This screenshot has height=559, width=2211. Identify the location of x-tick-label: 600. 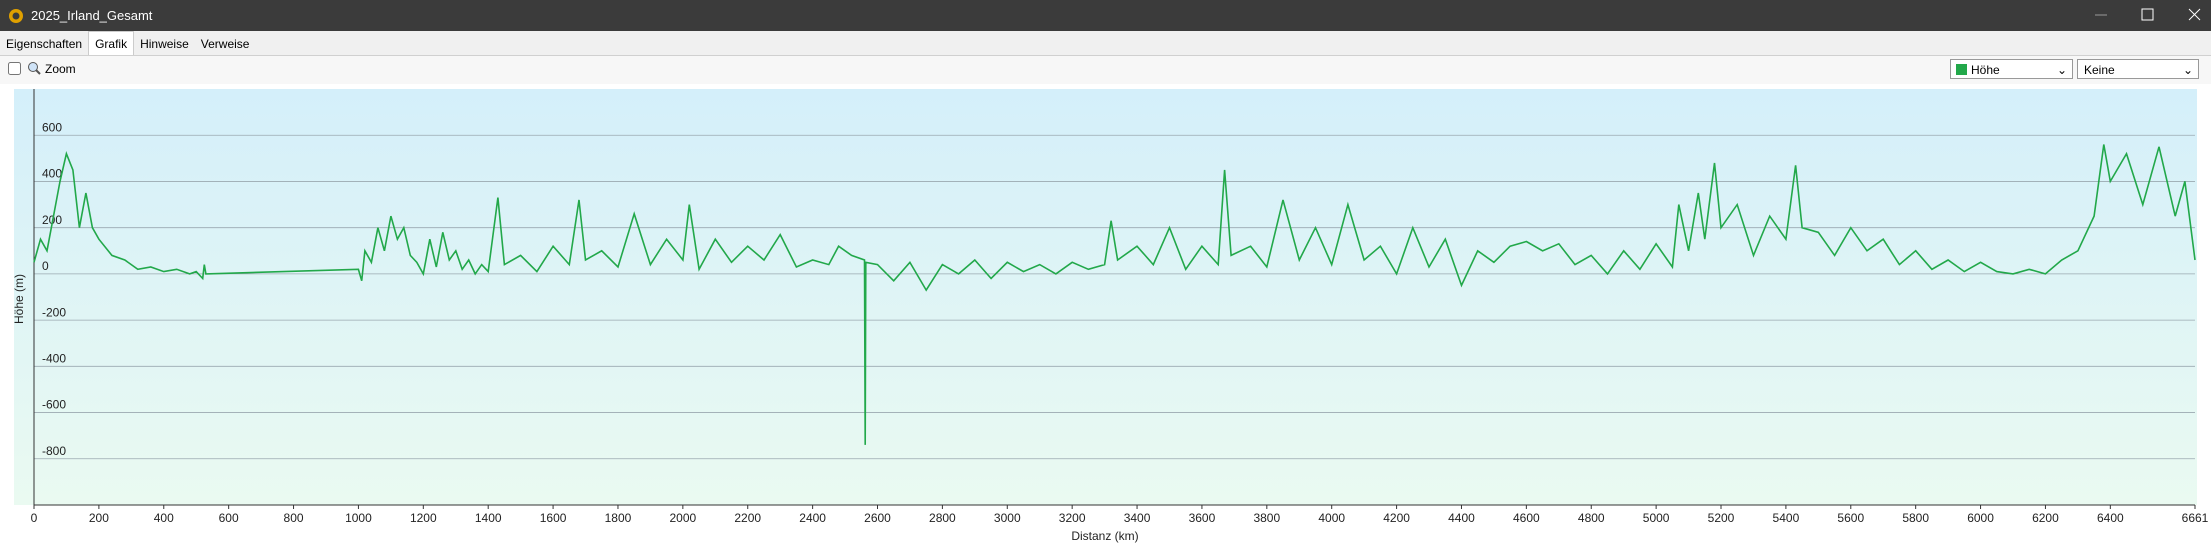
(229, 518).